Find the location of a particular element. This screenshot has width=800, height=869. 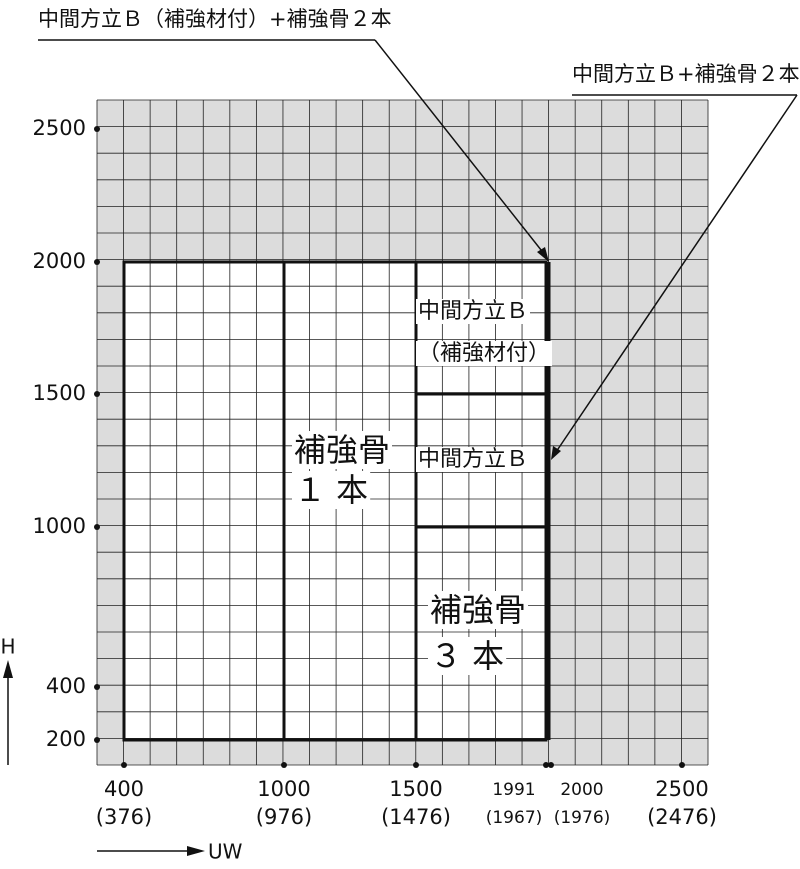

annotation: 中間方立Ｂ+補強骨２本 is located at coordinates (686, 74).